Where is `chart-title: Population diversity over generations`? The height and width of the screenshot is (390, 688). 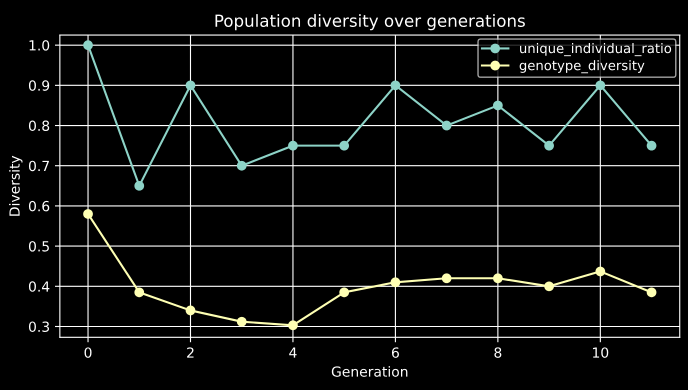 chart-title: Population diversity over generations is located at coordinates (370, 22).